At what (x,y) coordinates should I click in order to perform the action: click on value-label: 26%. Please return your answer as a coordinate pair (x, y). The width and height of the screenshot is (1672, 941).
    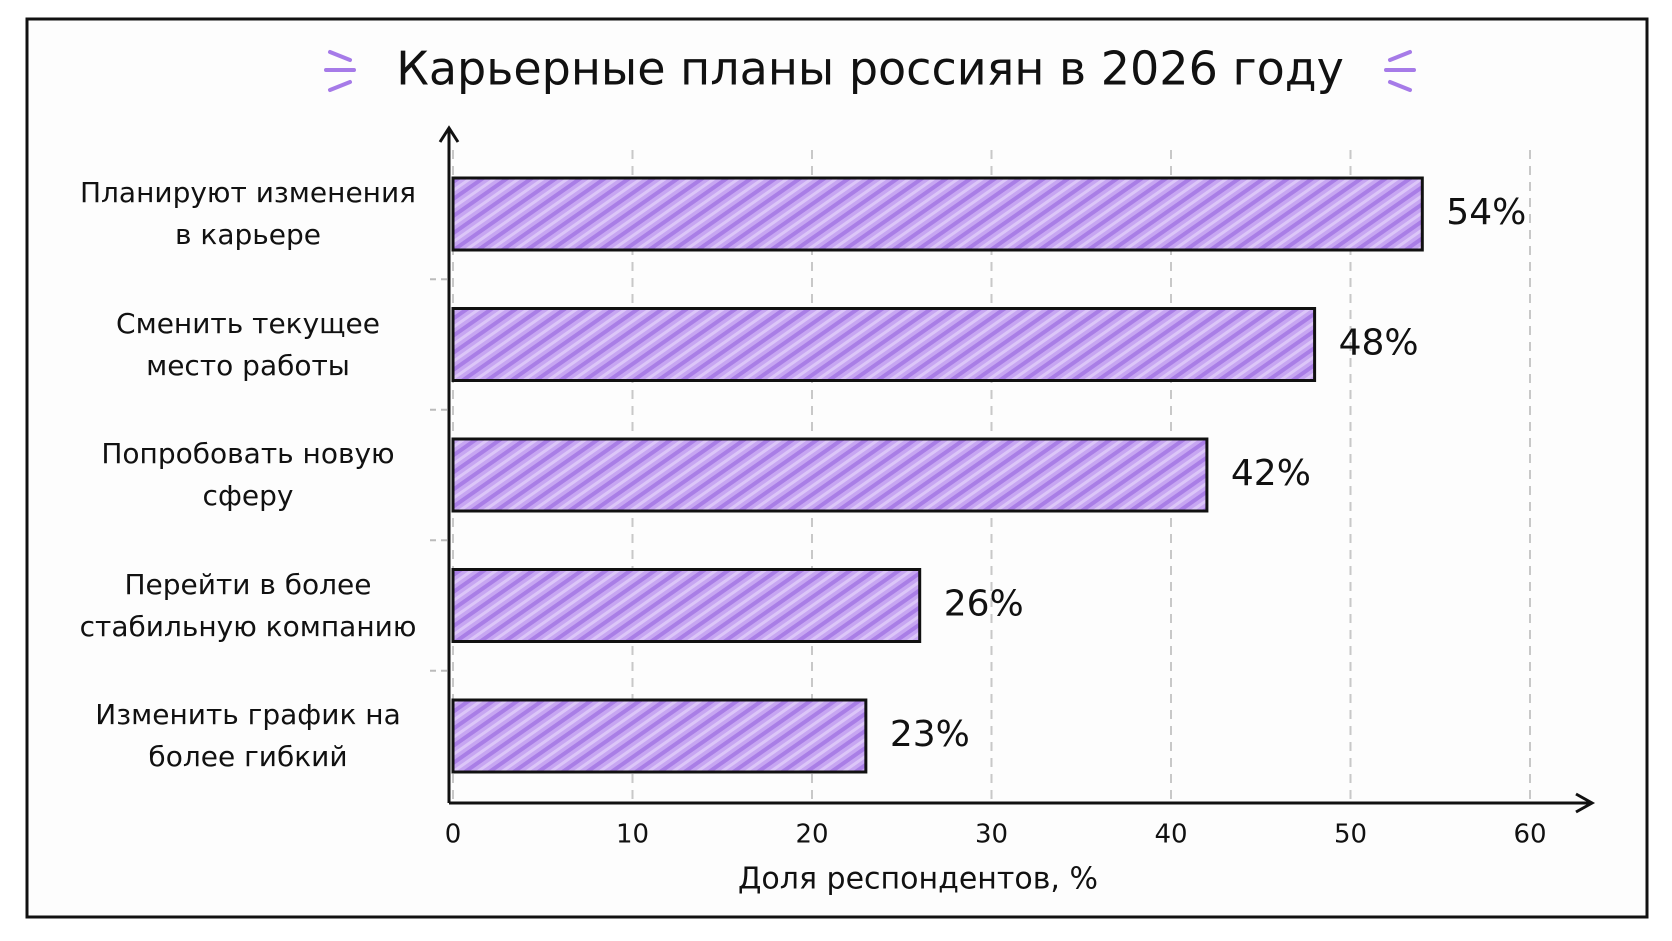
    Looking at the image, I should click on (984, 604).